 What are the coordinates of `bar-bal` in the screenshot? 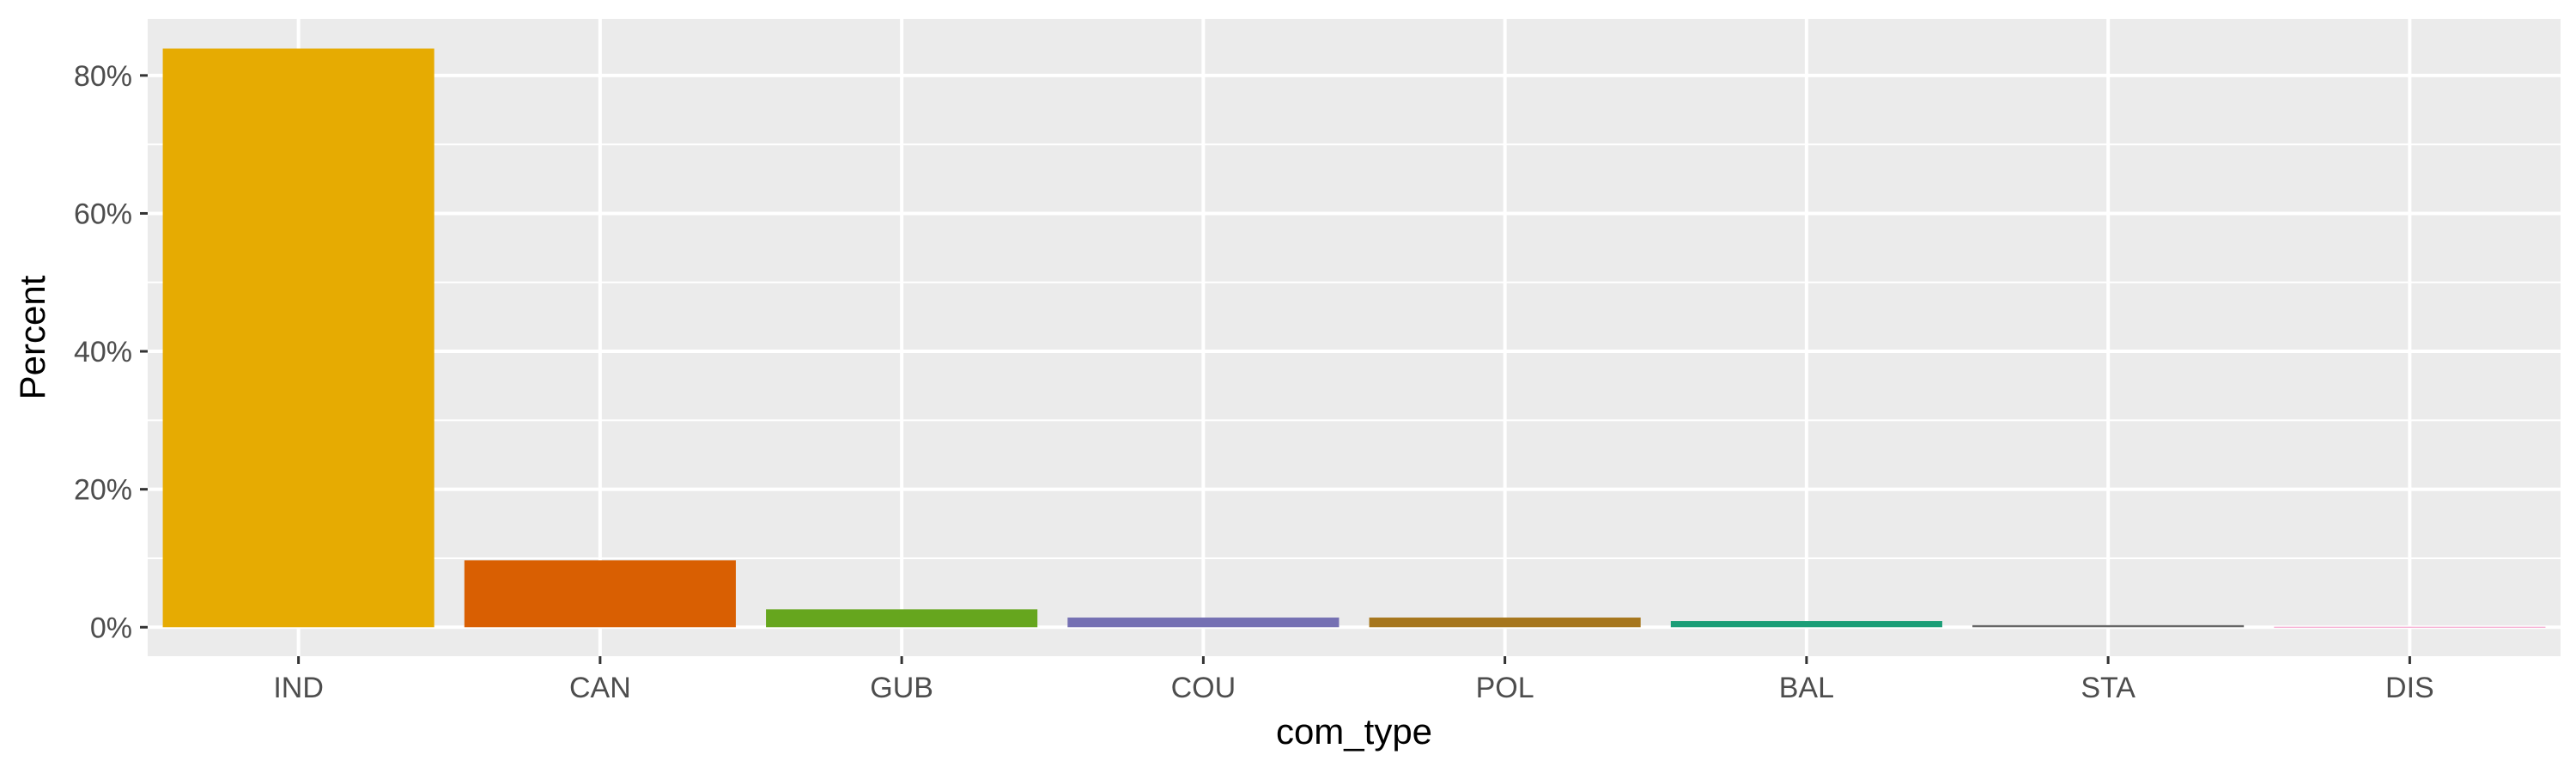 It's located at (1806, 624).